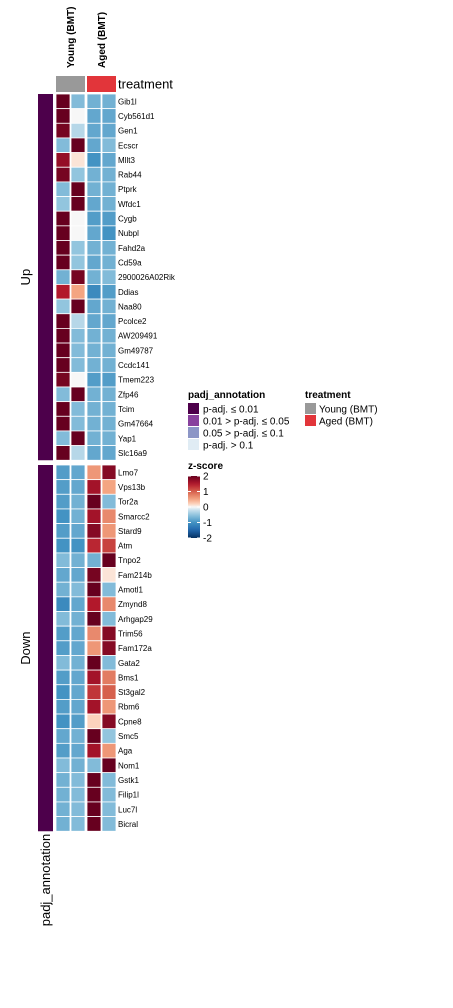  What do you see at coordinates (134, 516) in the screenshot?
I see `gene-label: Smarcc2` at bounding box center [134, 516].